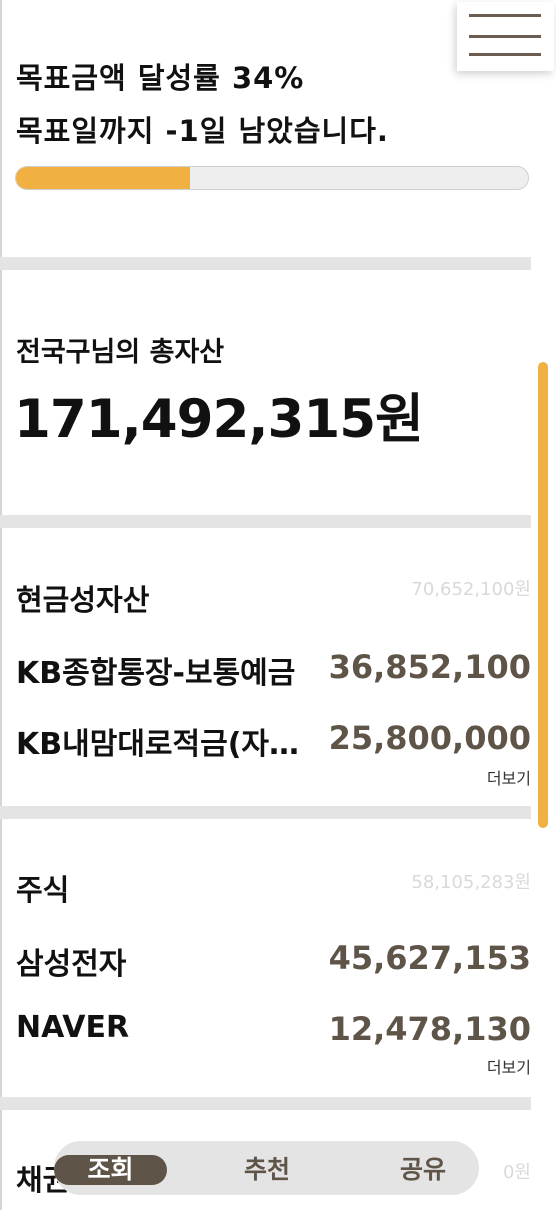  I want to click on cash-section-total: 70,652,100원, so click(471, 589).